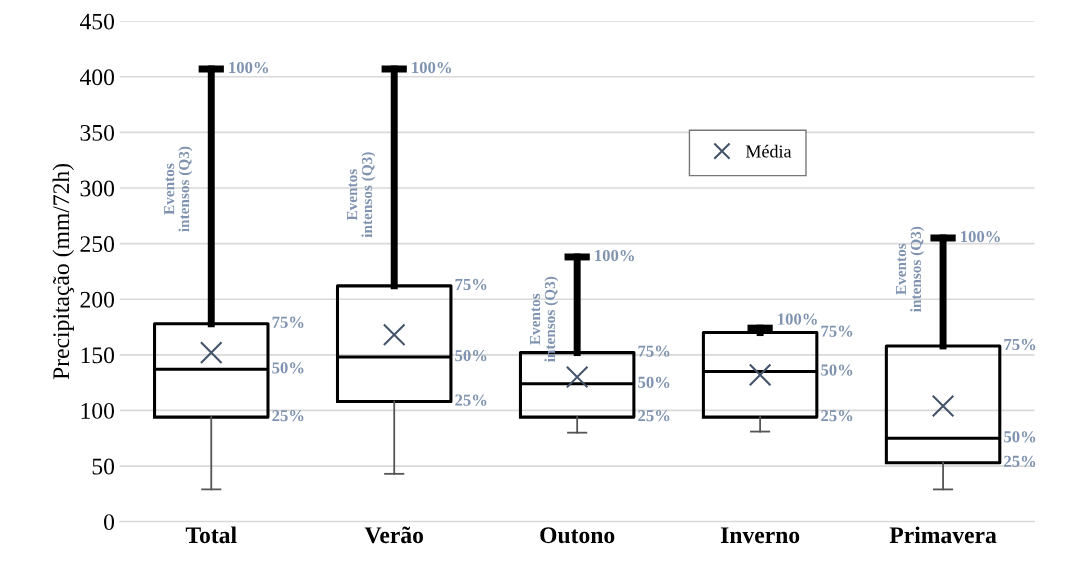 The image size is (1089, 572). Describe the element at coordinates (768, 151) in the screenshot. I see `legend-label: Média` at that location.